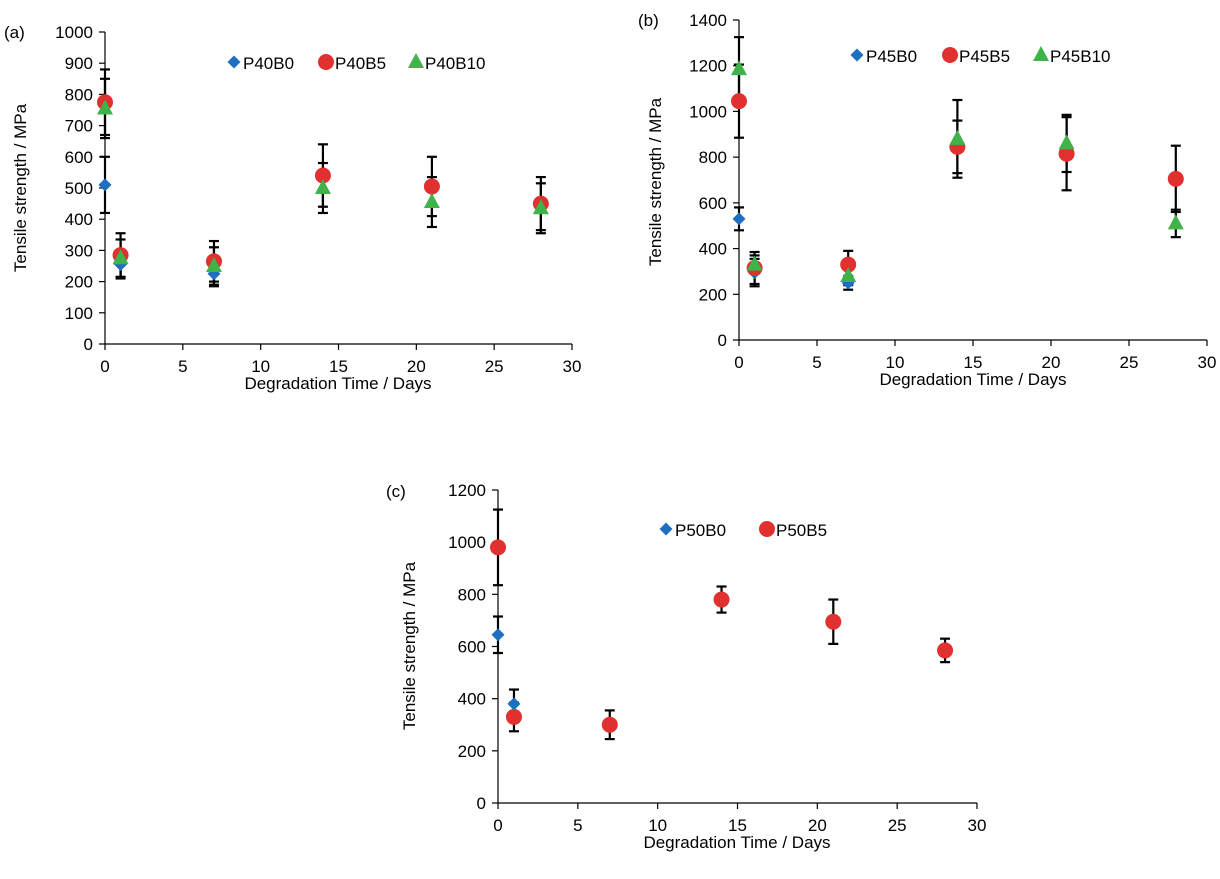 The height and width of the screenshot is (879, 1220). Describe the element at coordinates (79, 63) in the screenshot. I see `y-tick-label: 900` at that location.